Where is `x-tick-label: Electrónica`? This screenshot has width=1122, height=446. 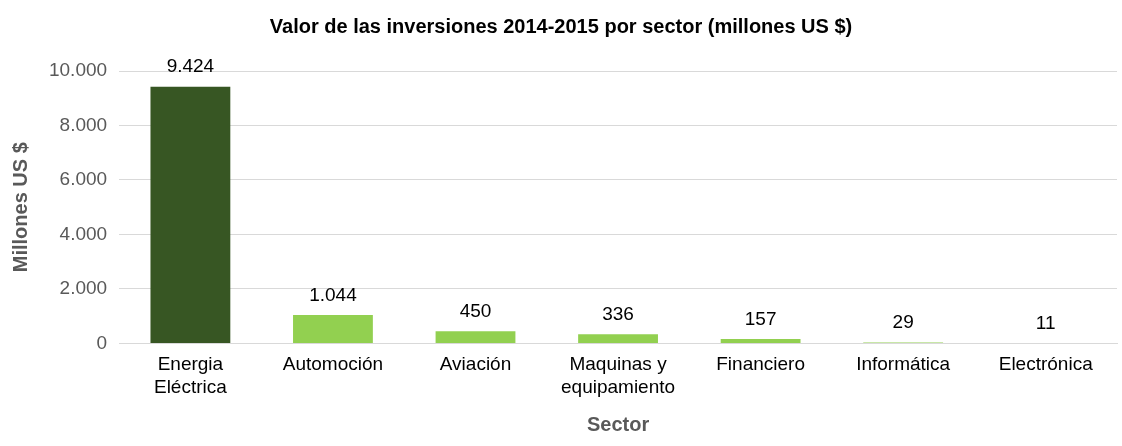 x-tick-label: Electrónica is located at coordinates (1046, 364).